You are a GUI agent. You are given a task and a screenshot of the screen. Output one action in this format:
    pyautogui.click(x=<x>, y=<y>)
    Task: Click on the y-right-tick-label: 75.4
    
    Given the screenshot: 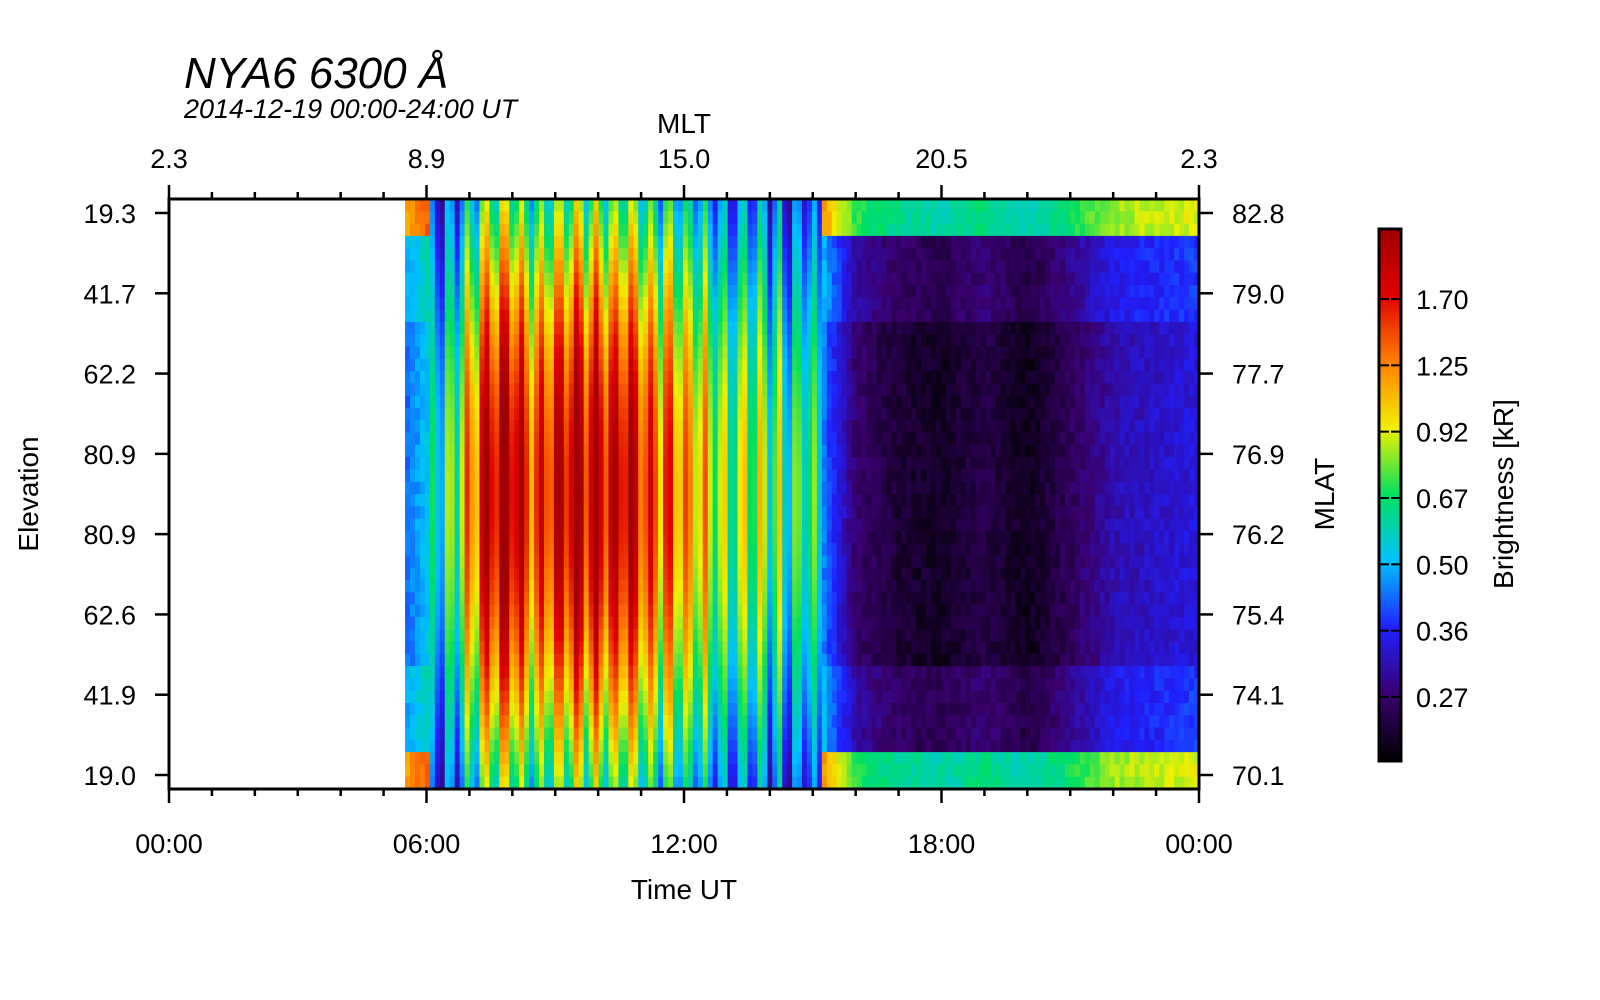 What is the action you would take?
    pyautogui.click(x=1258, y=615)
    